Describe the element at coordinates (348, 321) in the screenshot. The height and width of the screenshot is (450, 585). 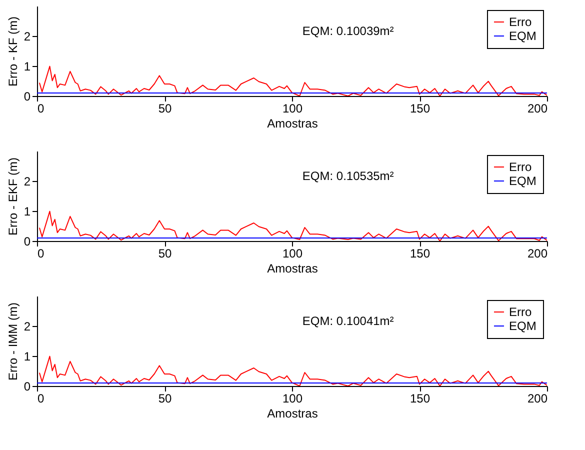
I see `annotation: EQM: 0.10041m²` at that location.